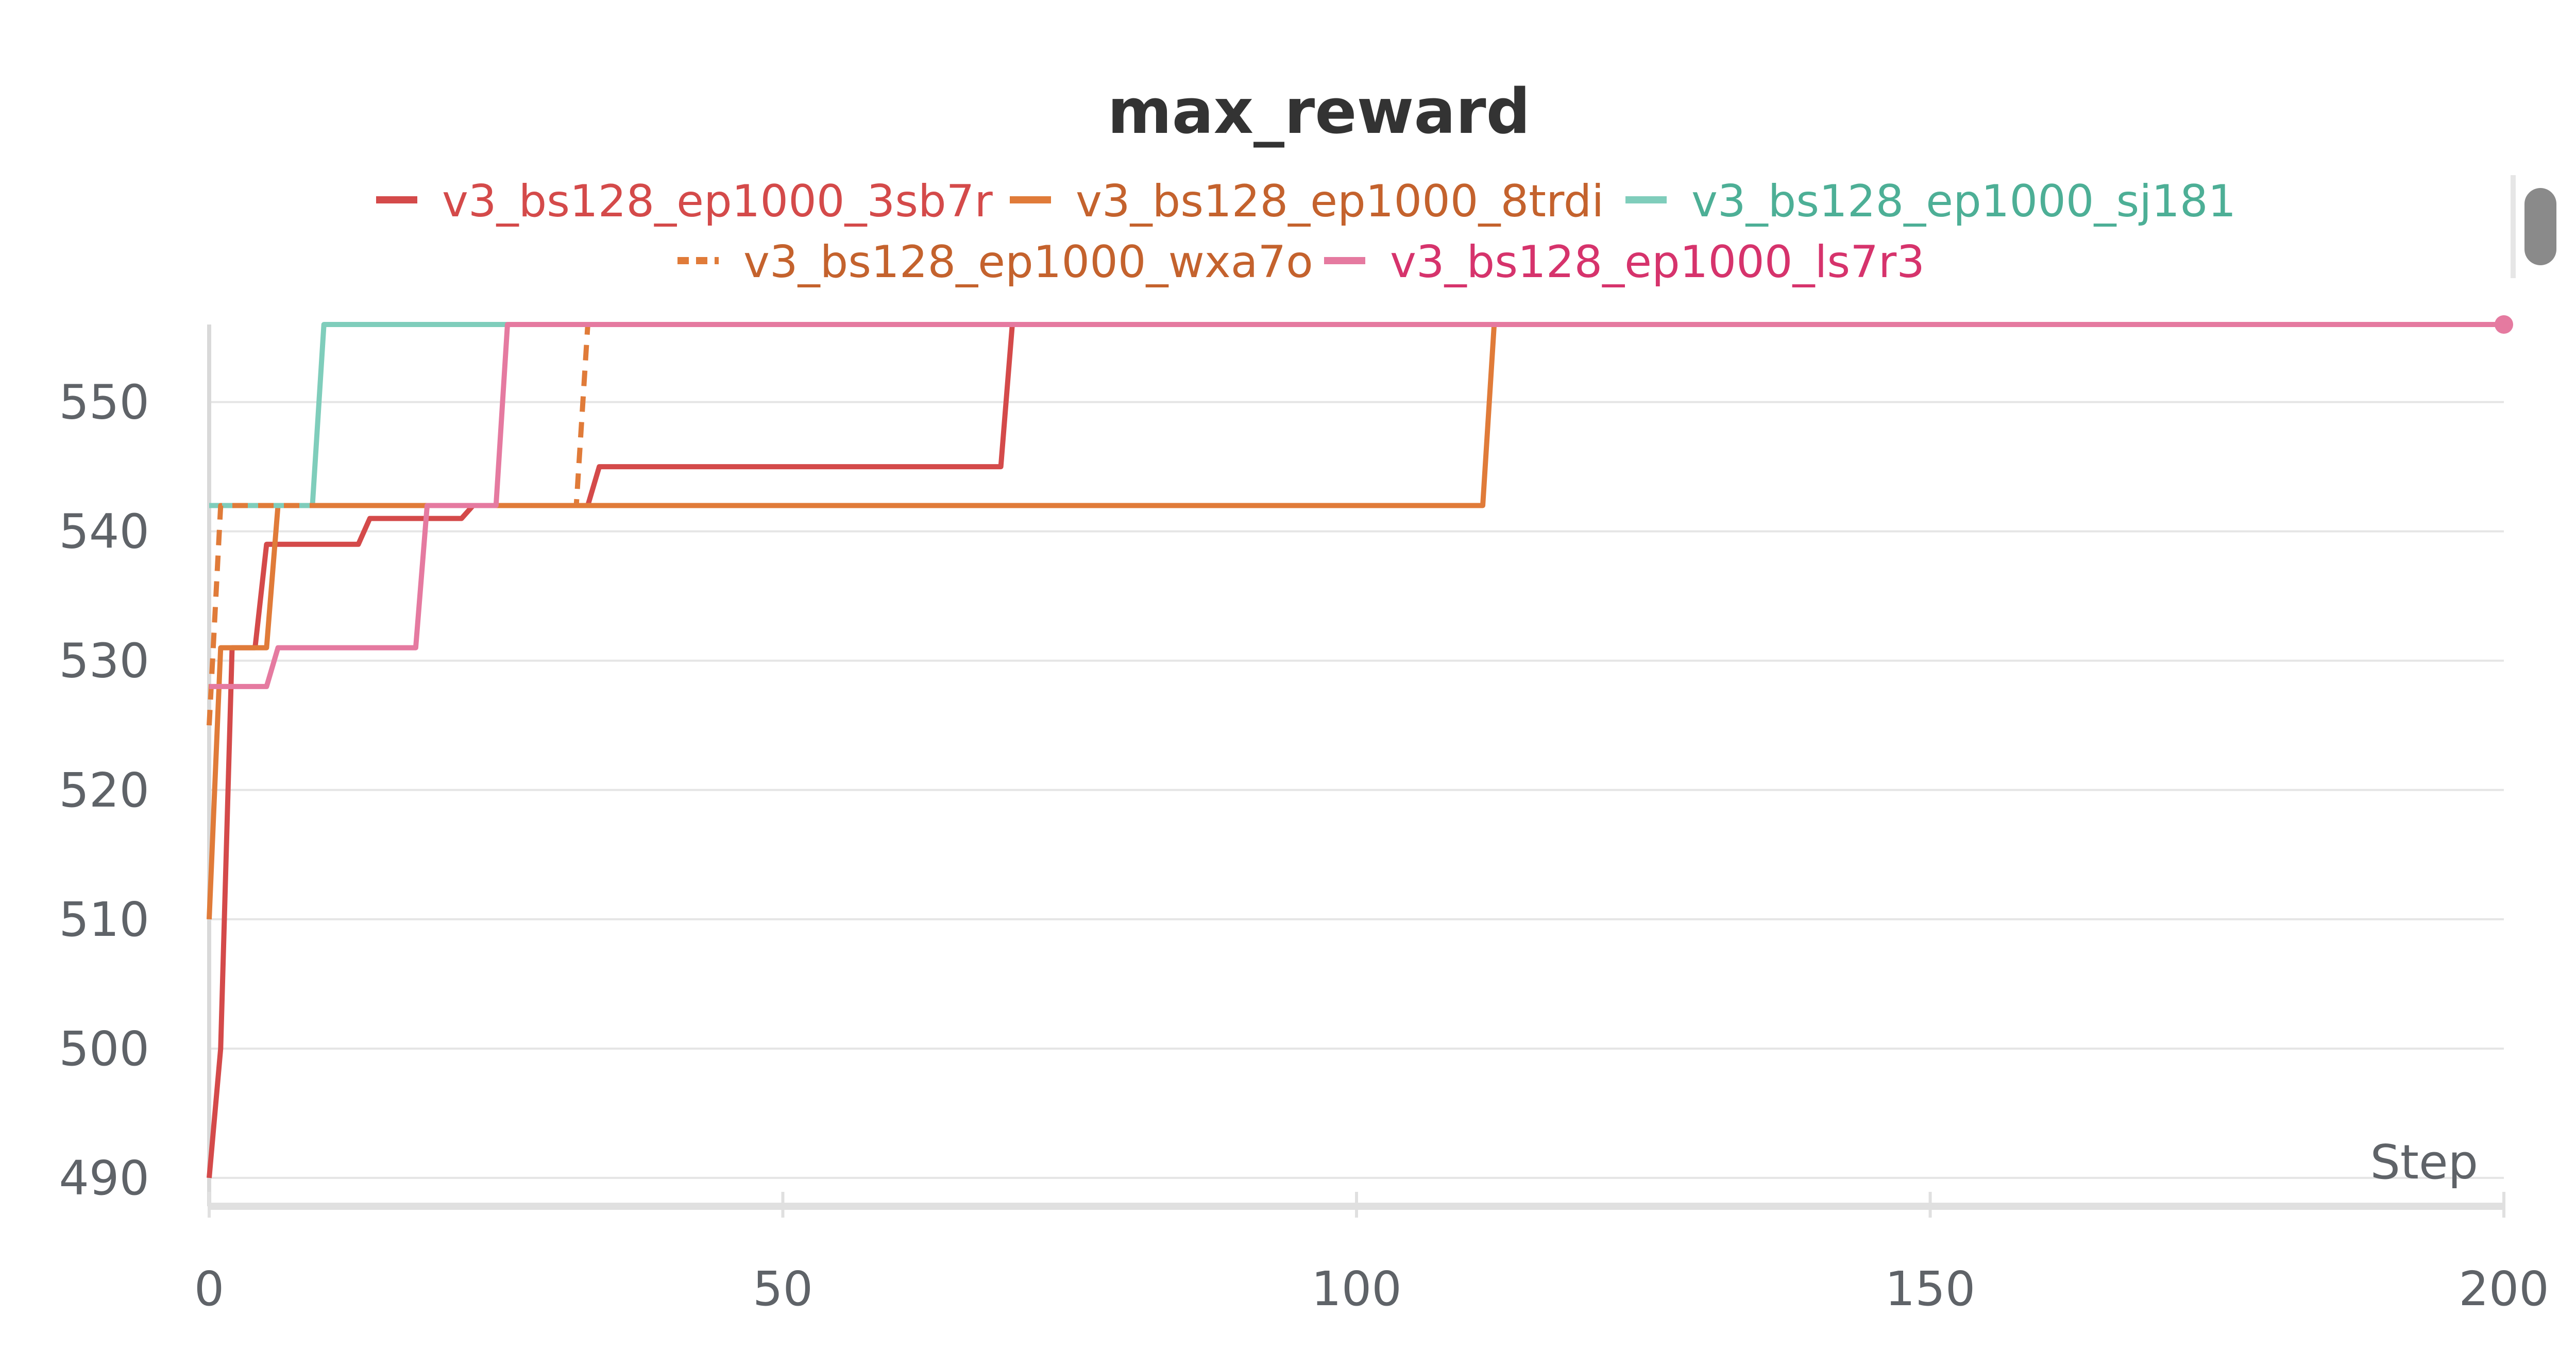  I want to click on series-line, so click(1356, 415).